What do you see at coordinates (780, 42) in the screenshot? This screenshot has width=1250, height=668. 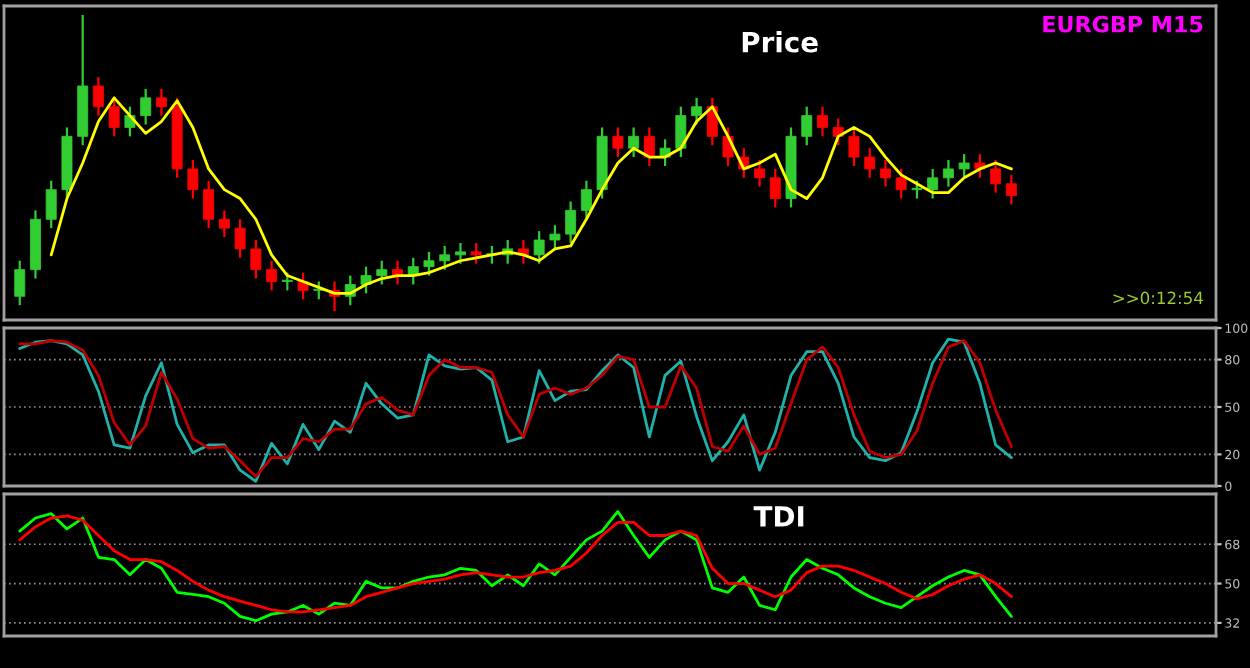 I see `chart-title: Price` at bounding box center [780, 42].